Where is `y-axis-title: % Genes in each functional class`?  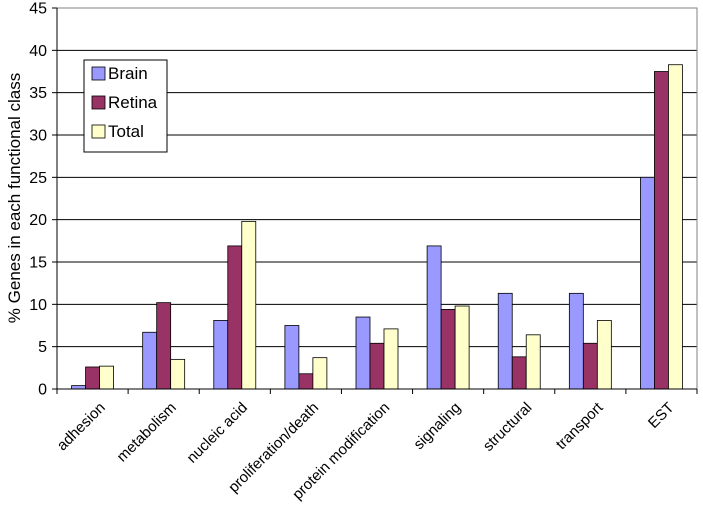 y-axis-title: % Genes in each functional class is located at coordinates (14, 198).